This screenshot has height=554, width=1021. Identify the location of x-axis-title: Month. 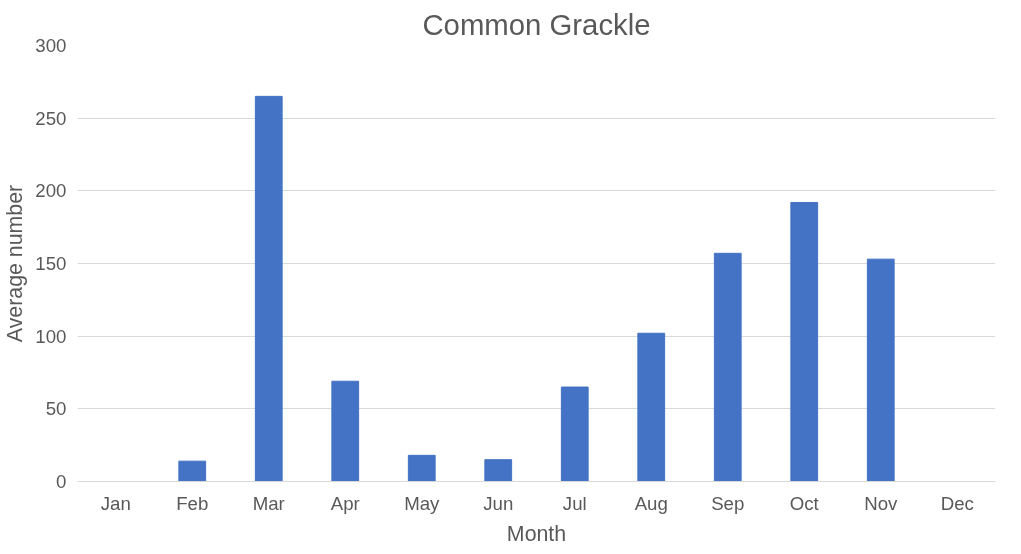
(536, 533).